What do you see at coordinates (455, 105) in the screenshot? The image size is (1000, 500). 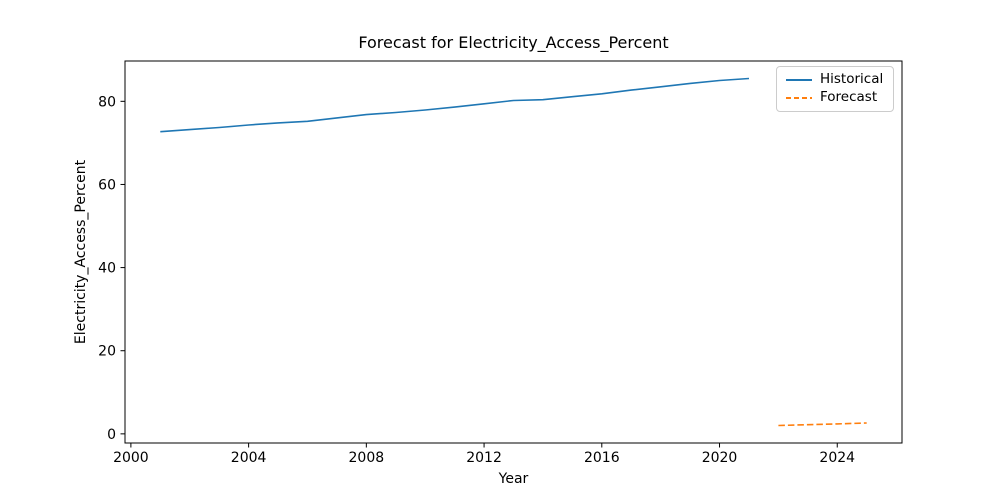 I see `series-line-historical` at bounding box center [455, 105].